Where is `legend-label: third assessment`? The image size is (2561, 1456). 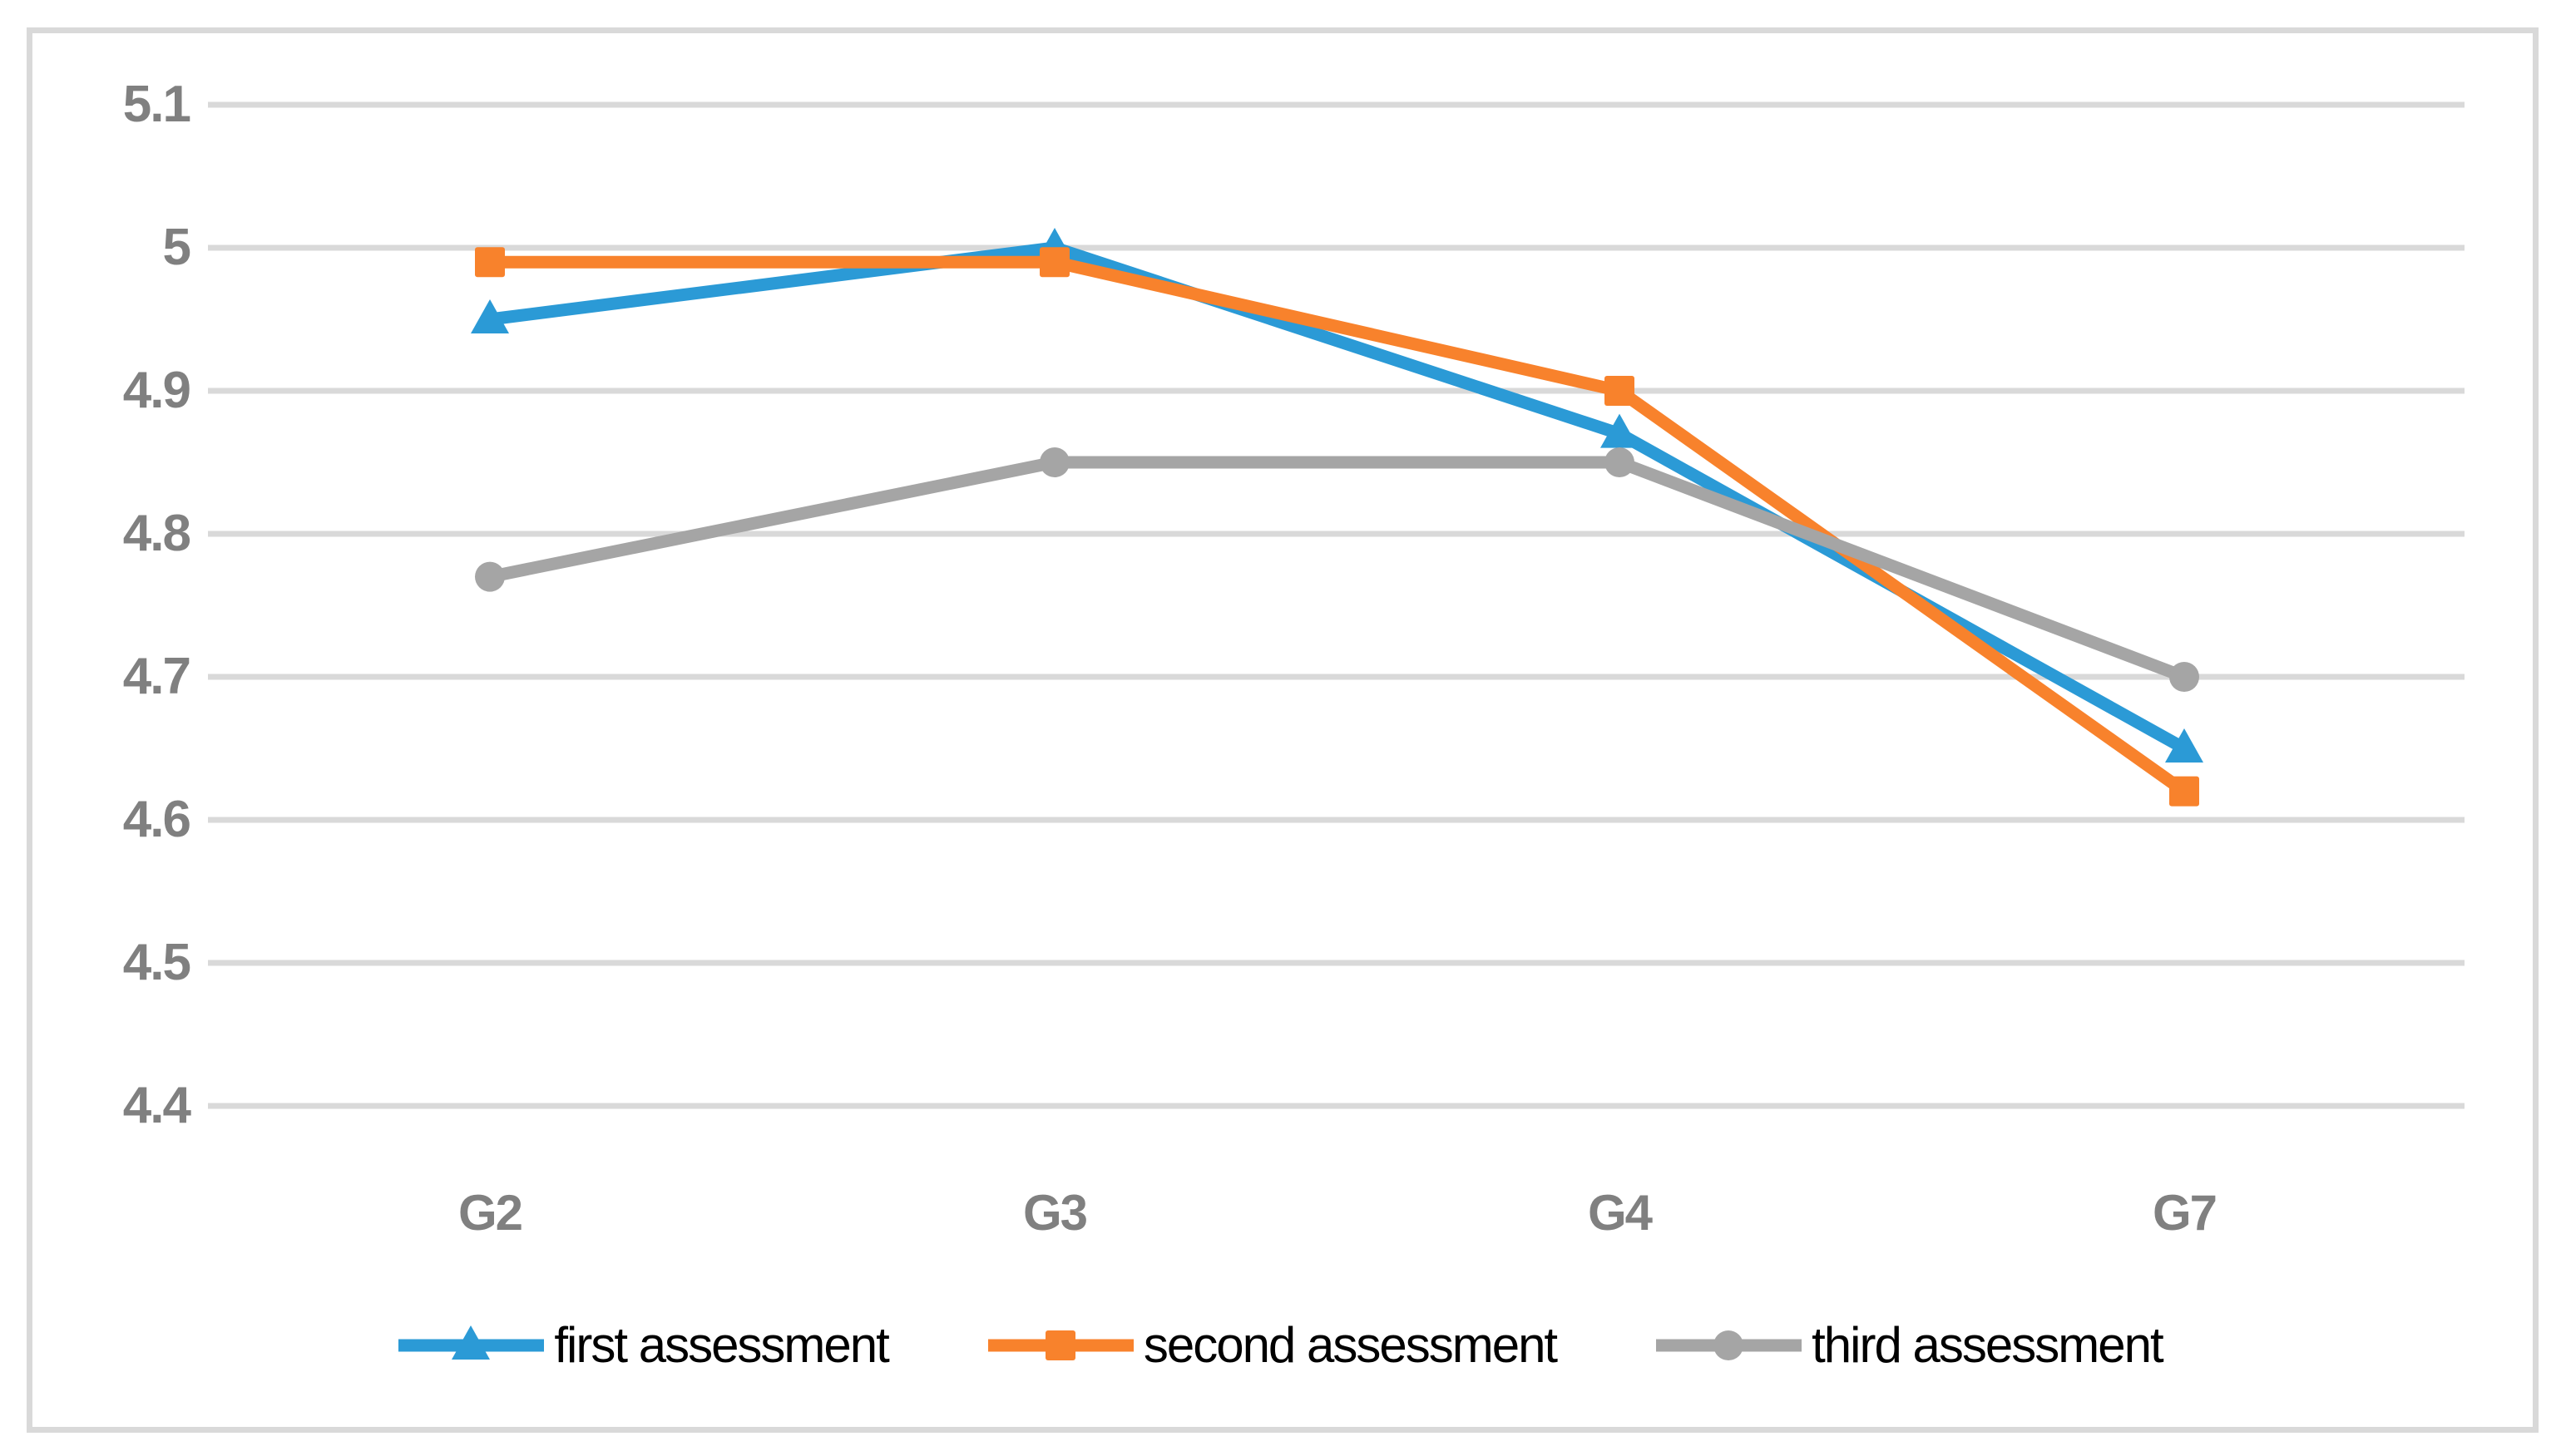
legend-label: third assessment is located at coordinates (1988, 1345).